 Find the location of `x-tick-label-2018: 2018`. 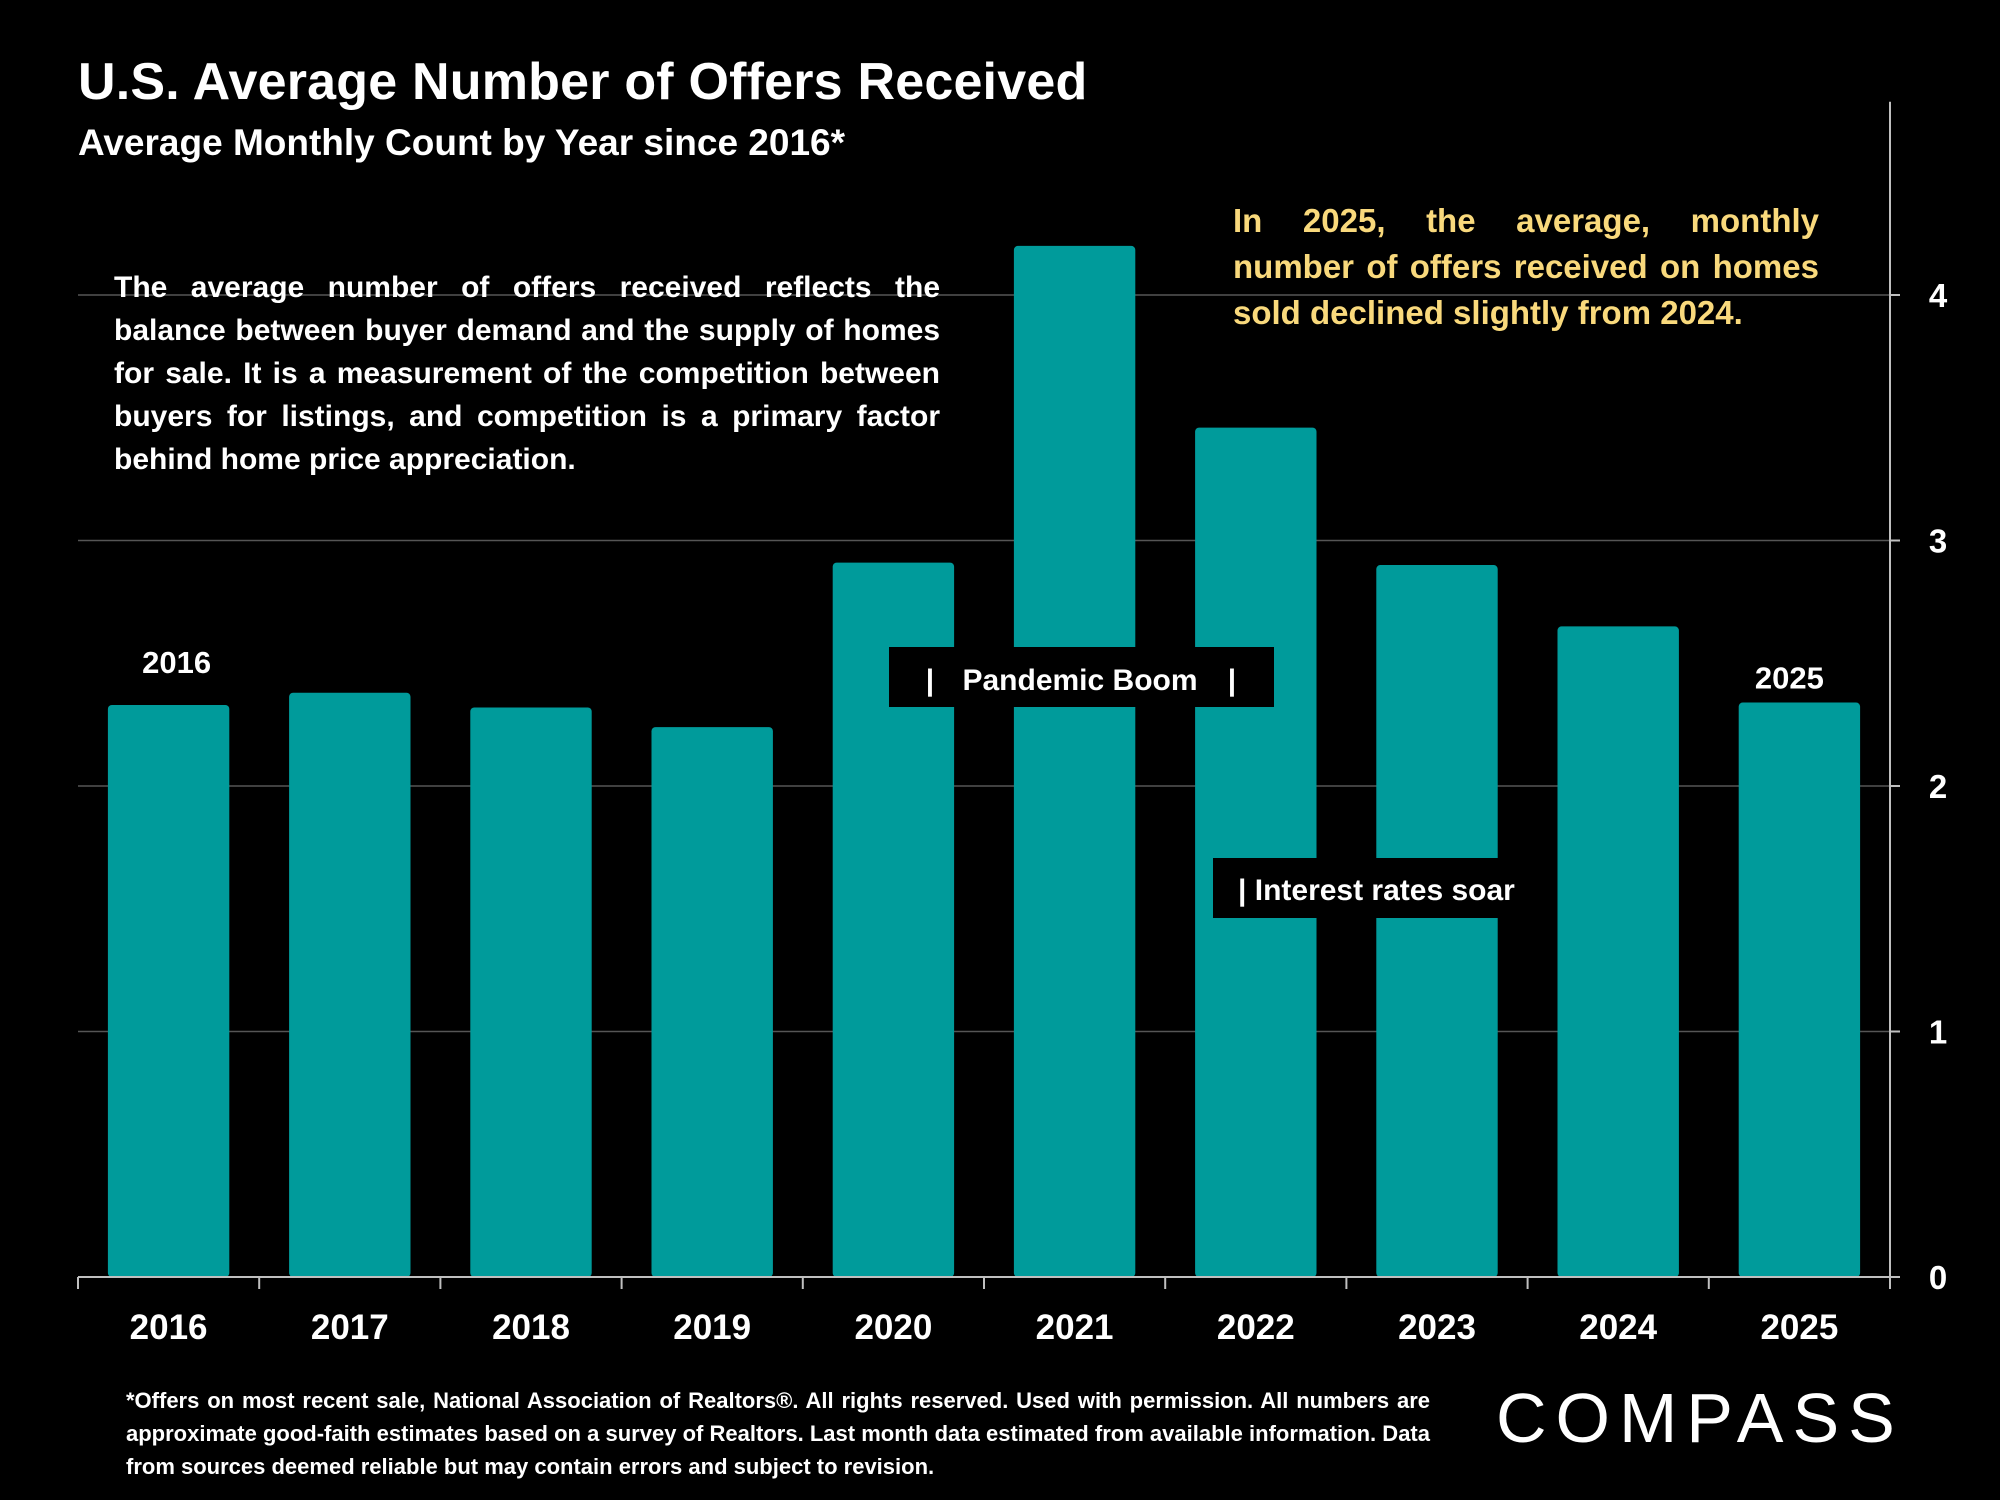

x-tick-label-2018: 2018 is located at coordinates (531, 1327).